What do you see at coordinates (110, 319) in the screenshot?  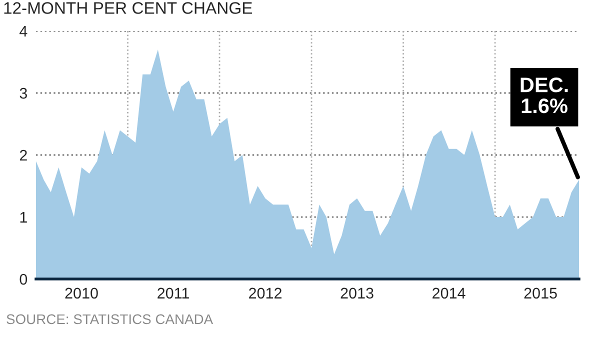 I see `source-note: SOURCE: STATISTICS CANADA` at bounding box center [110, 319].